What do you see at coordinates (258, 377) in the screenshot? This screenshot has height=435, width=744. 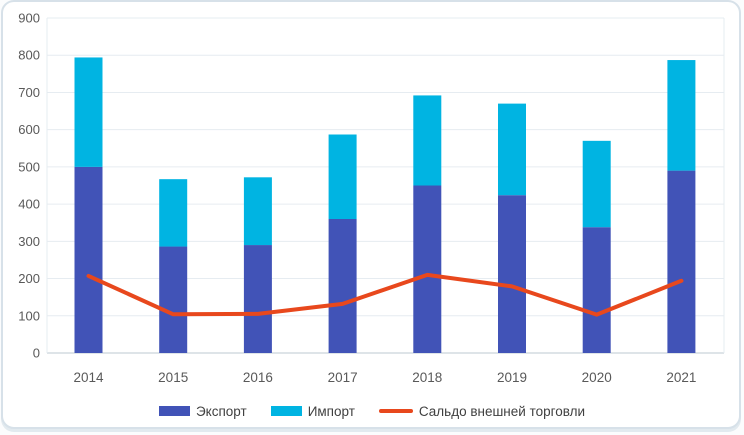 I see `x-tick-label: 2016` at bounding box center [258, 377].